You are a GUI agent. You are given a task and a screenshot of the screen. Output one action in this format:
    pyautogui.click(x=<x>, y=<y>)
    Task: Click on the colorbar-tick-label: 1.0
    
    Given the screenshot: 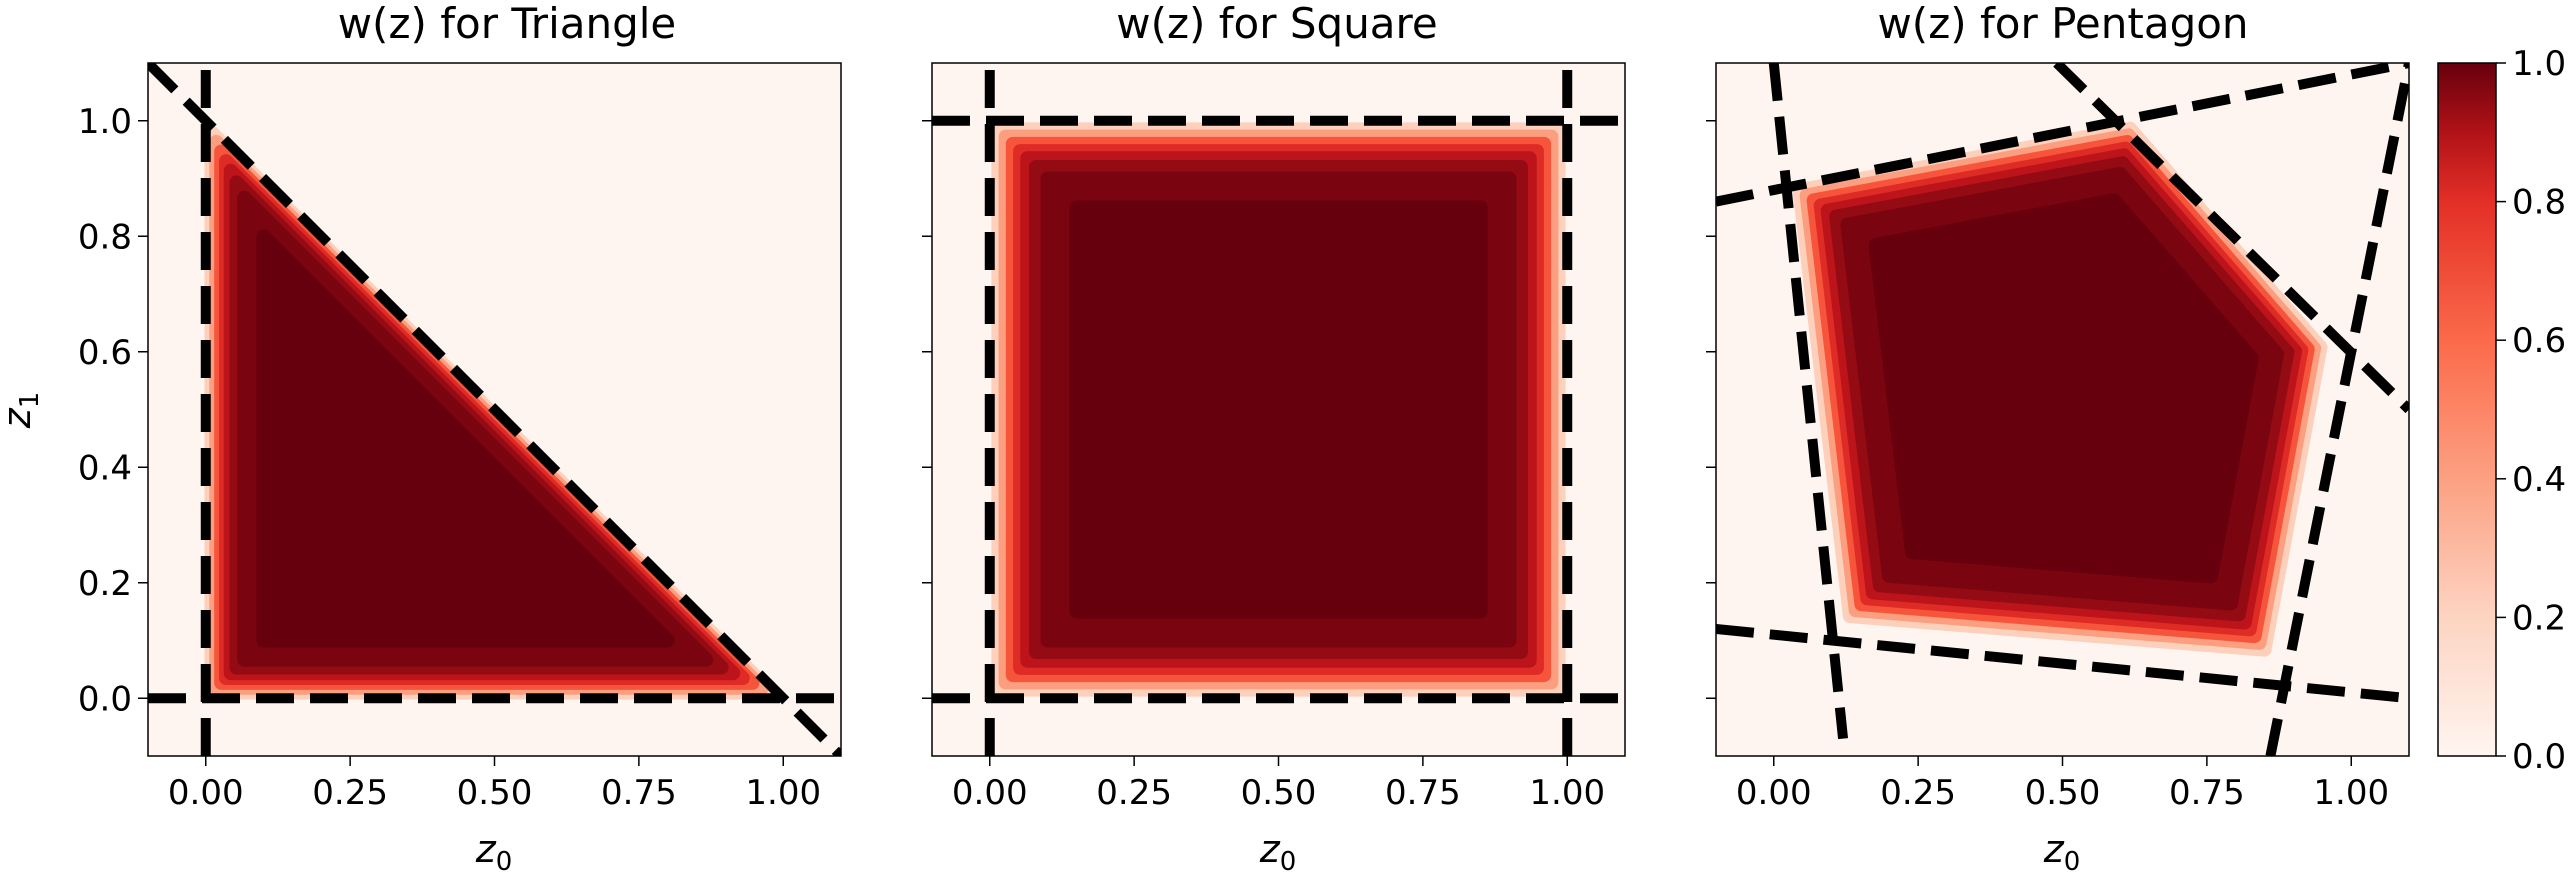 What is the action you would take?
    pyautogui.click(x=2539, y=64)
    